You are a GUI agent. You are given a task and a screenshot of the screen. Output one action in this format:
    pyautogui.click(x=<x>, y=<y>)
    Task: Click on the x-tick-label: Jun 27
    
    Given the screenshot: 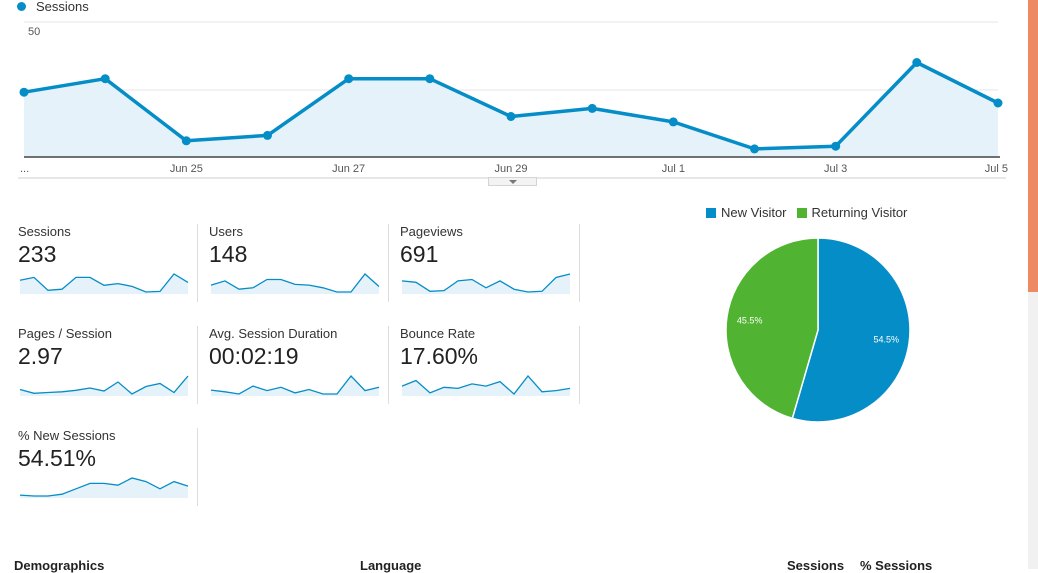 What is the action you would take?
    pyautogui.click(x=348, y=169)
    